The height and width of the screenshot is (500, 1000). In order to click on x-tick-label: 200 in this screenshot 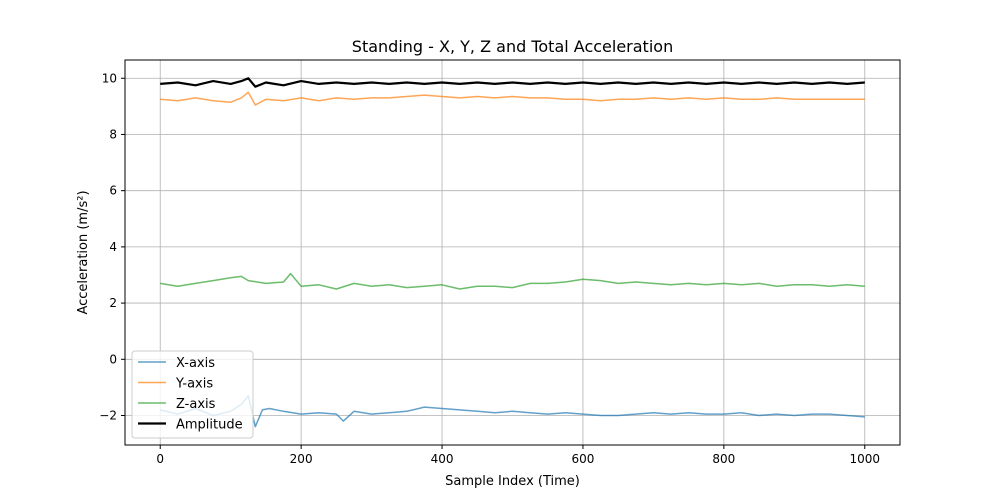, I will do `click(301, 459)`.